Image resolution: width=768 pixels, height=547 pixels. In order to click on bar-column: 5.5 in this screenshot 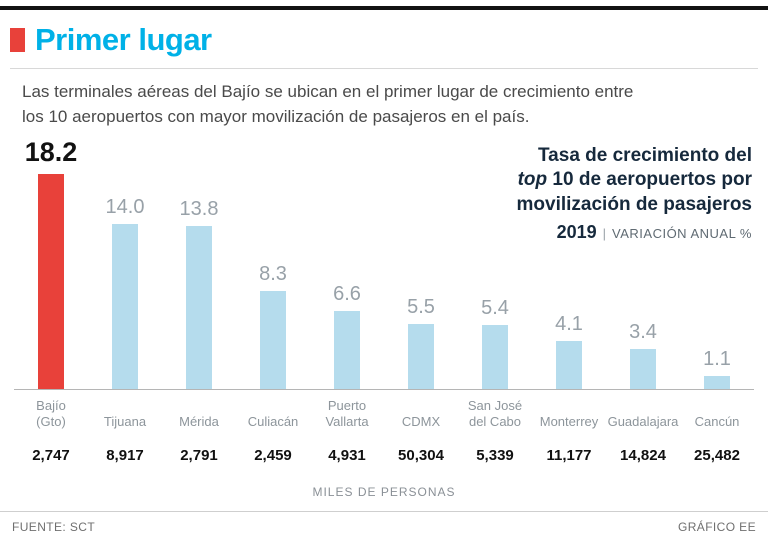, I will do `click(421, 342)`.